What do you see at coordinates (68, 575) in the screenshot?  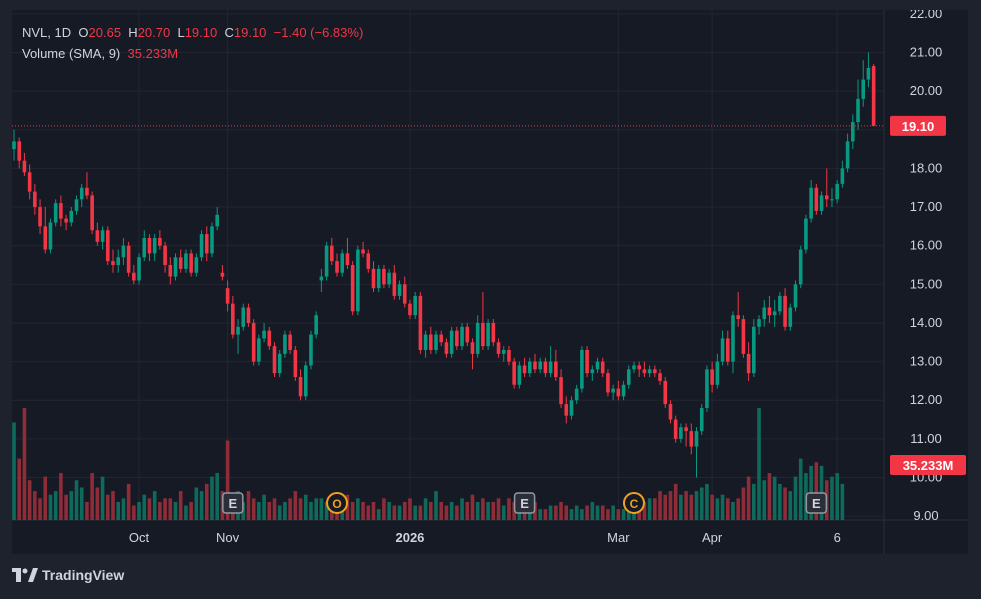 I see `tradingview-logo: TradingView` at bounding box center [68, 575].